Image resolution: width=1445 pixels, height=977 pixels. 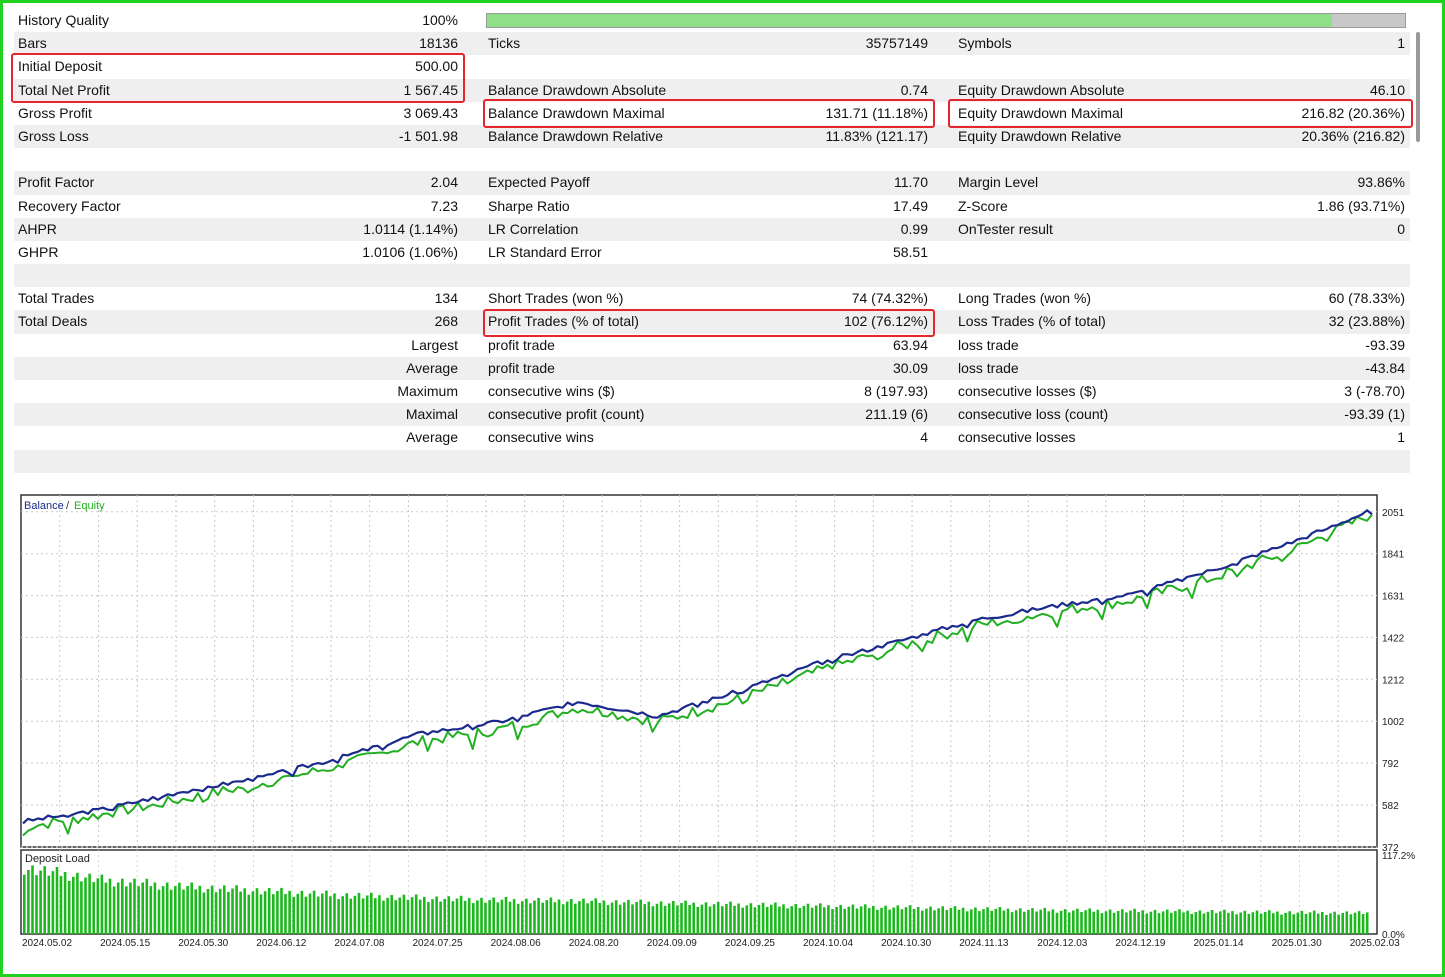 What do you see at coordinates (911, 182) in the screenshot?
I see `stat-value: 11.70` at bounding box center [911, 182].